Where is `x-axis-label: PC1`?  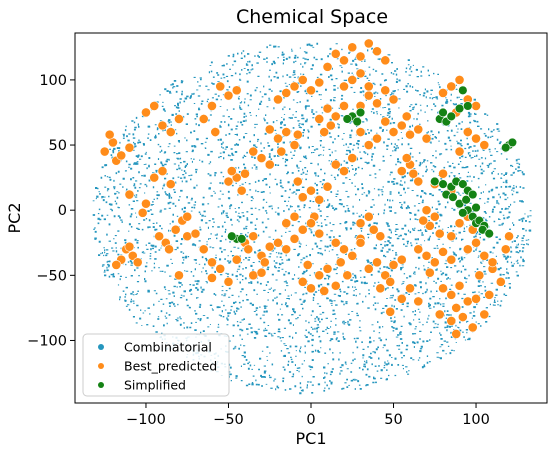 x-axis-label: PC1 is located at coordinates (311, 438).